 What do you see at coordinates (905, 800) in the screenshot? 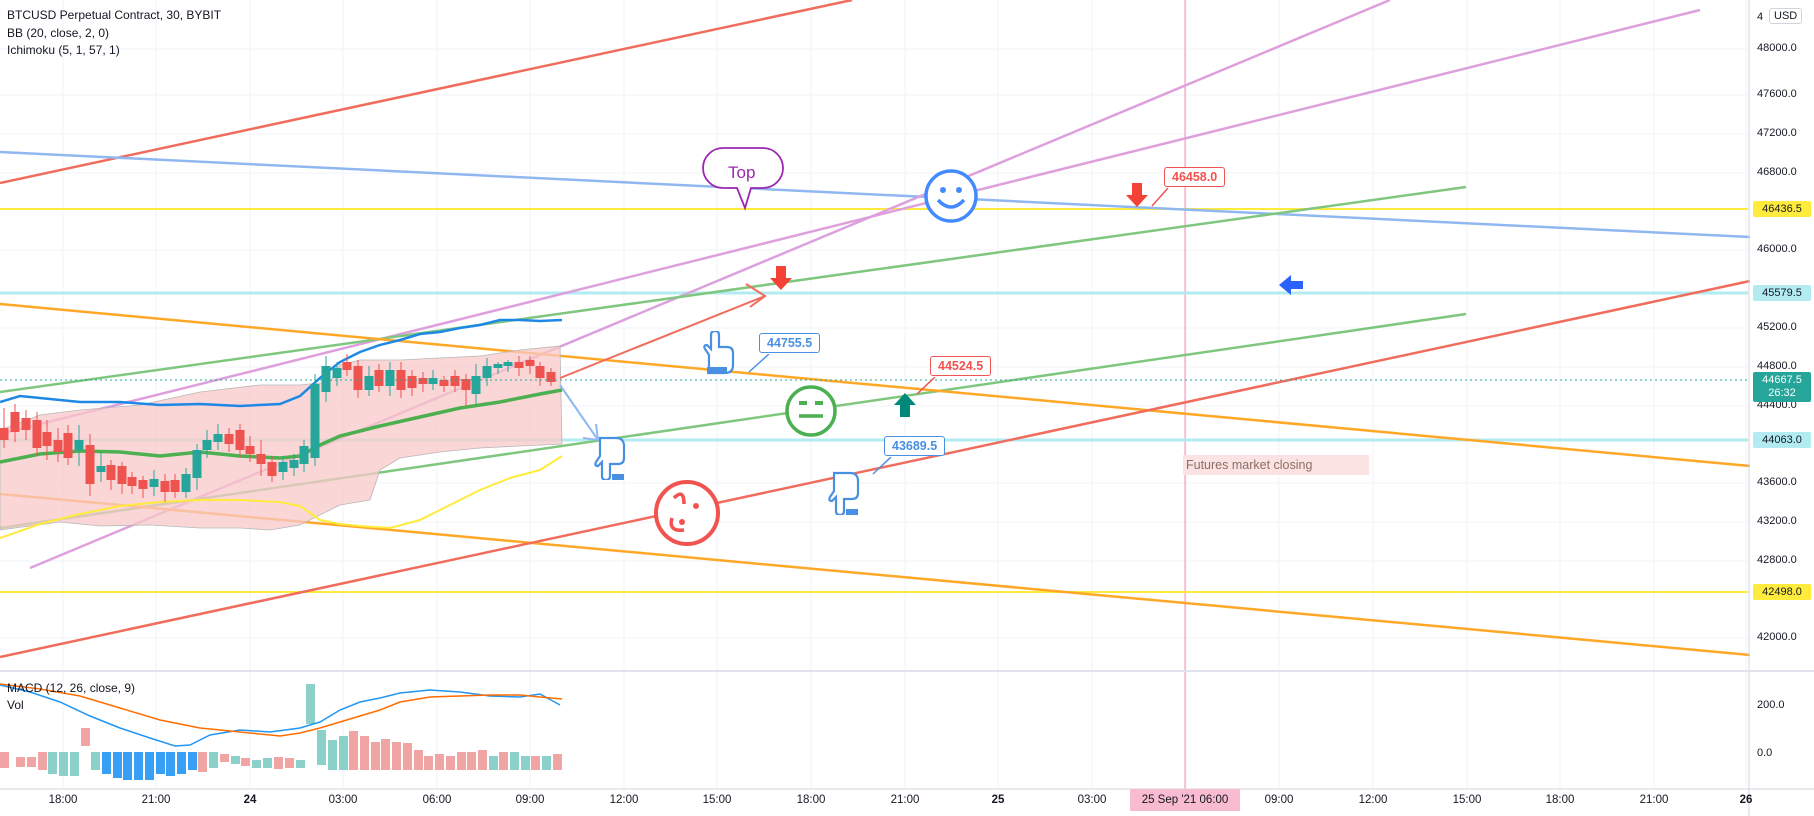
I see `time-tick-label: 21:00` at bounding box center [905, 800].